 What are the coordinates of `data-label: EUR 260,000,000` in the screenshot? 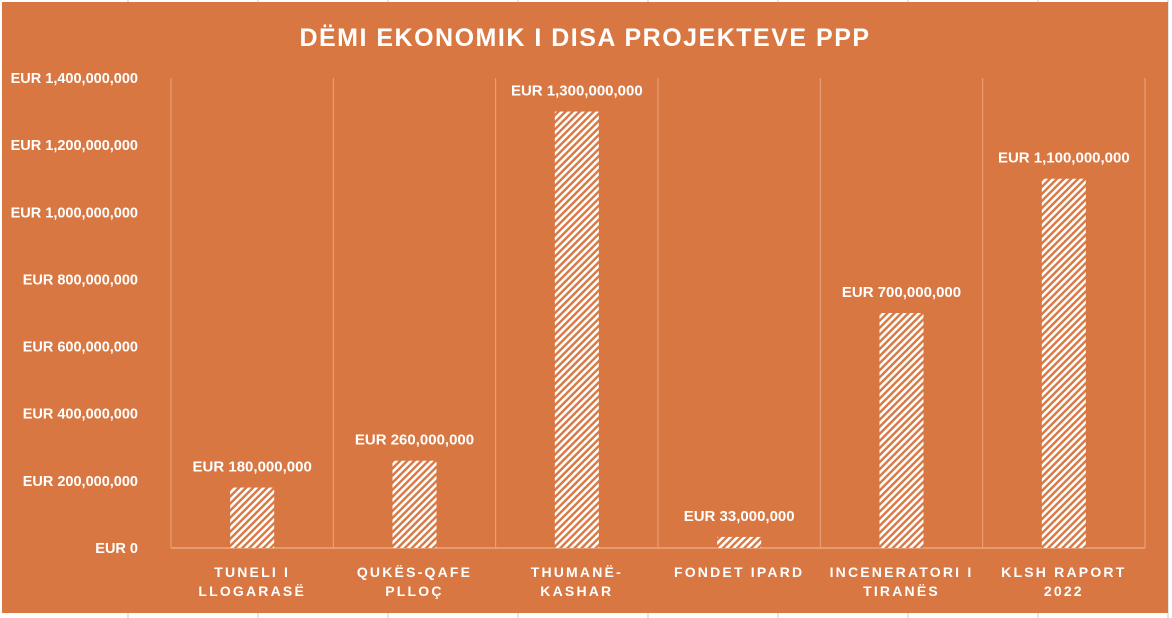 It's located at (414, 440).